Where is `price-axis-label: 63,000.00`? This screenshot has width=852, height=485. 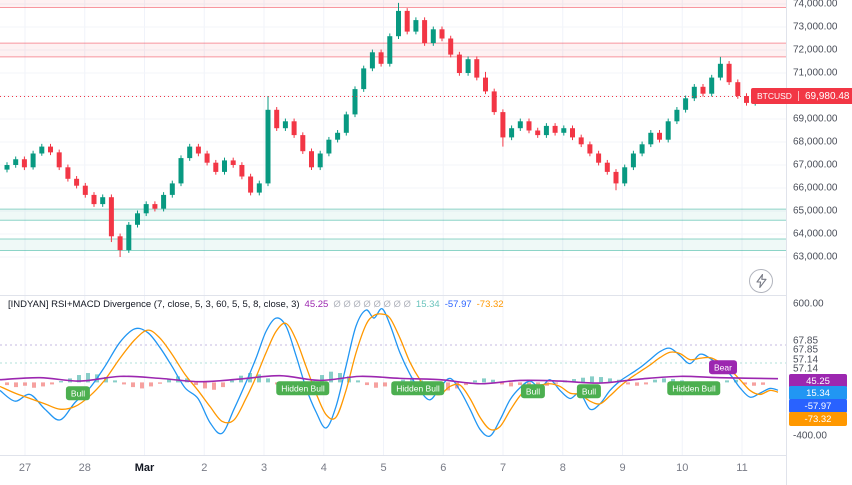
price-axis-label: 63,000.00 is located at coordinates (815, 257).